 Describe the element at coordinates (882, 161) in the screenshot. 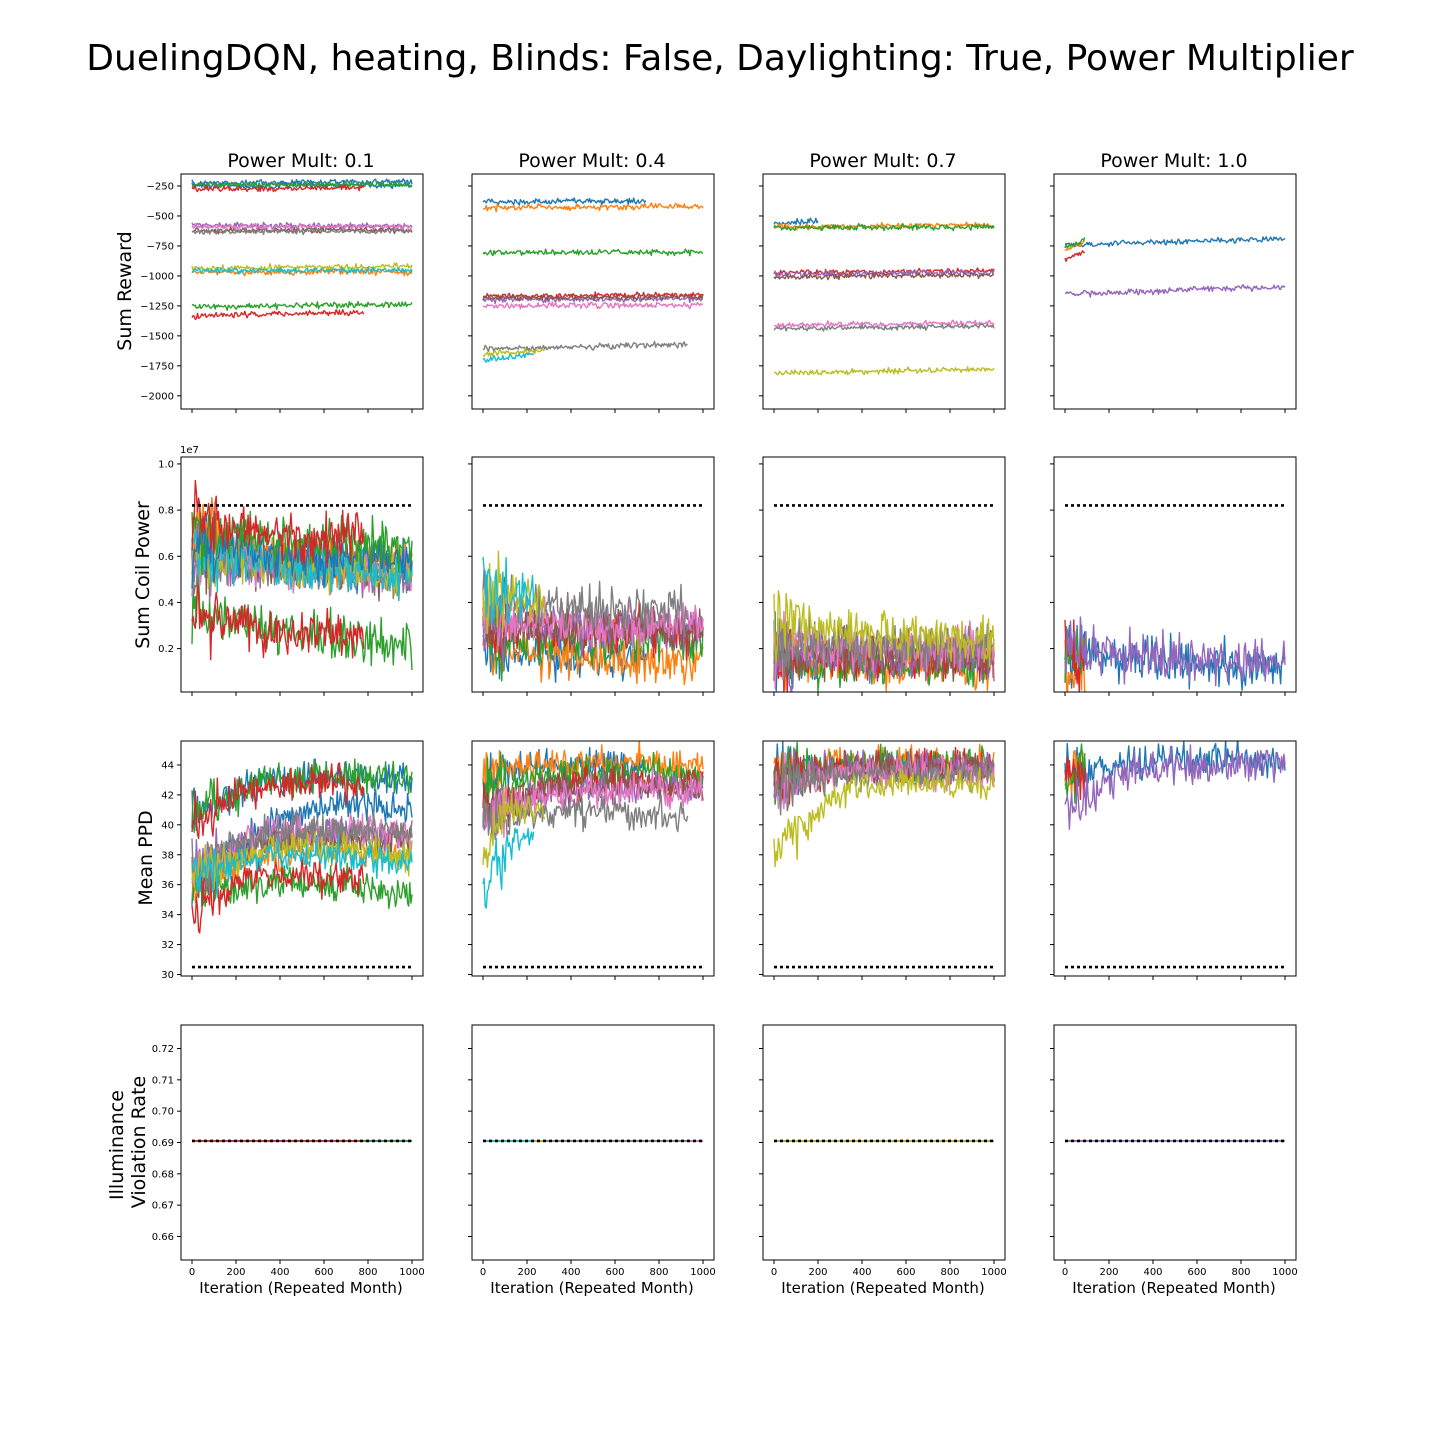

I see `column-title-3: Power Mult: 0.7` at that location.